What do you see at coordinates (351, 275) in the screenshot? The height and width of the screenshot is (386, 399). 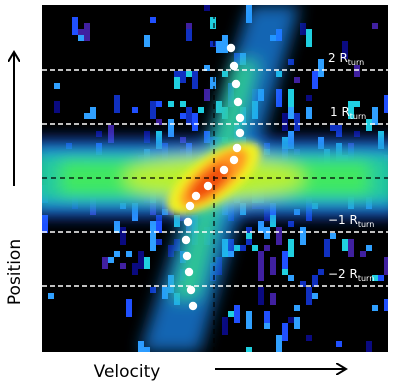 I see `annotation: −2 Rturn` at bounding box center [351, 275].